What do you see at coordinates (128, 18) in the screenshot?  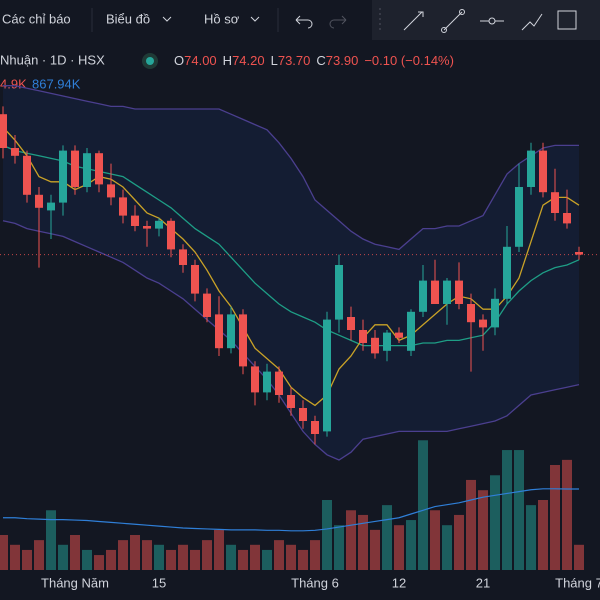 I see `chart-button: Biểu đồ` at bounding box center [128, 18].